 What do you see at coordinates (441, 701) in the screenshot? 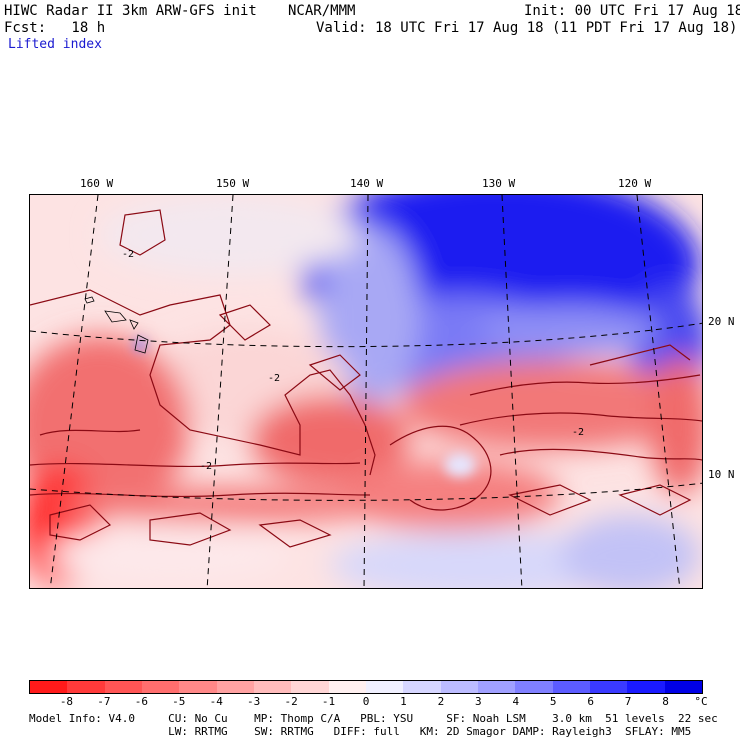
I see `legend-tick-label: 2` at bounding box center [441, 701].